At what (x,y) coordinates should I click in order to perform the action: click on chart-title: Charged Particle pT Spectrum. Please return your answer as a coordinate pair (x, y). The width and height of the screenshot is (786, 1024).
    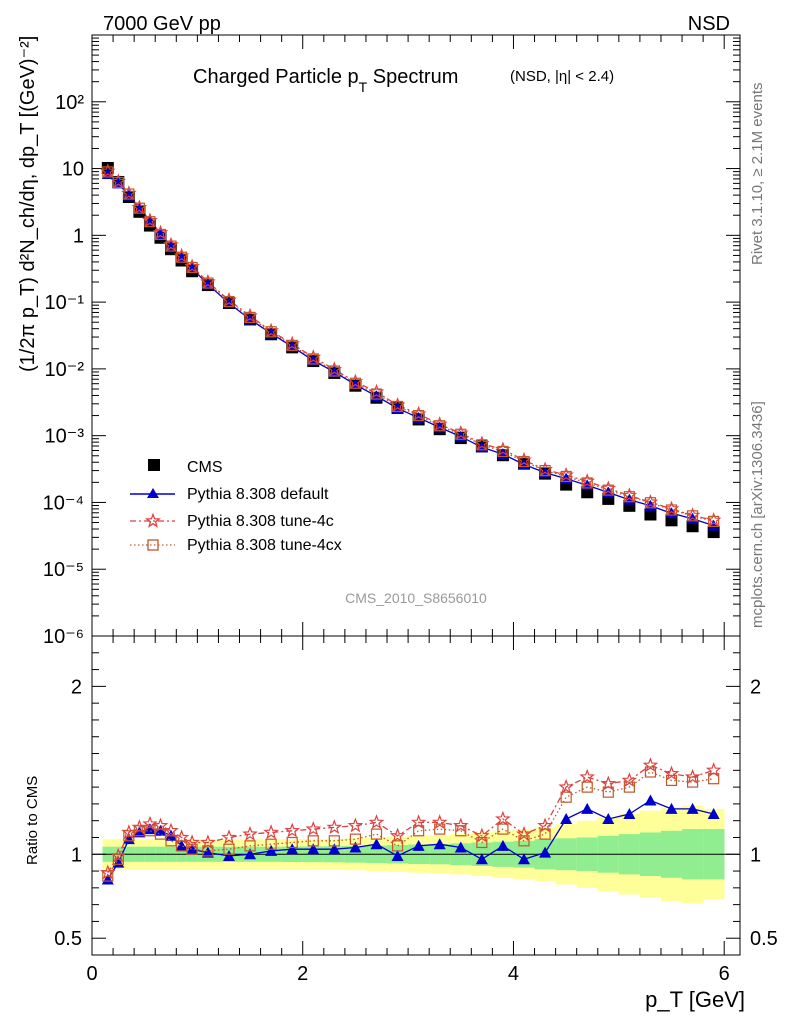
    Looking at the image, I should click on (325, 80).